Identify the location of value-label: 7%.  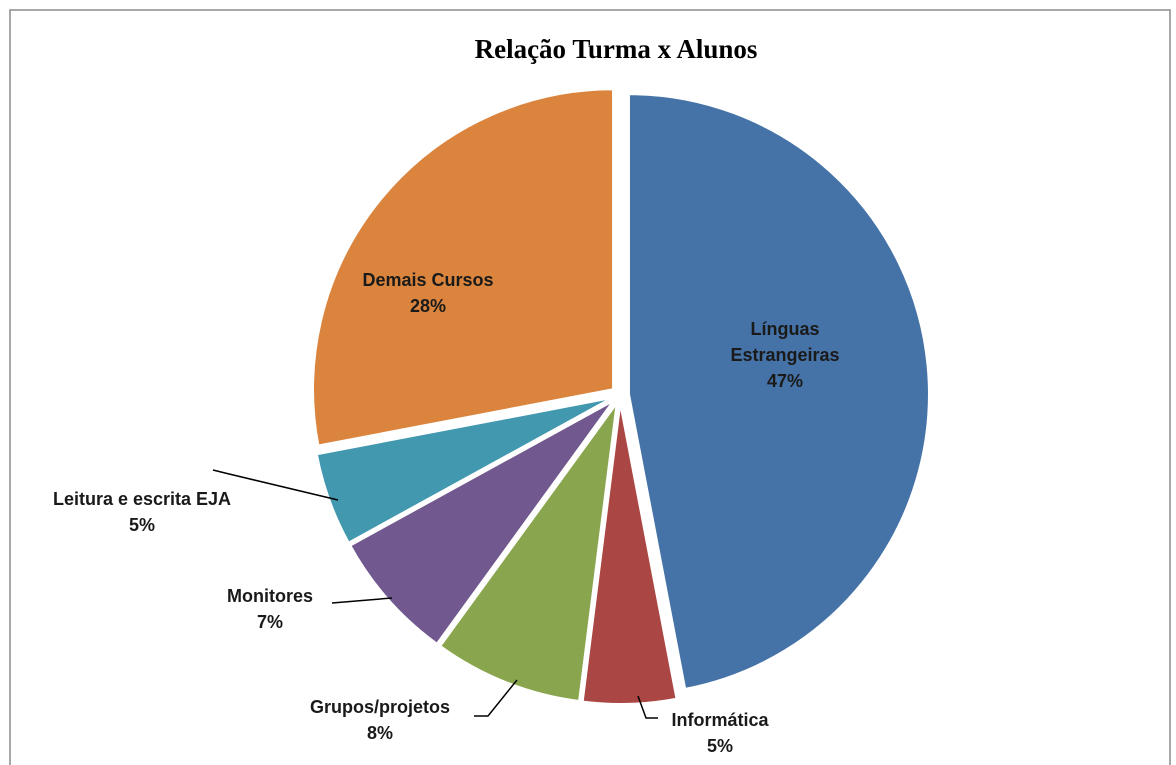
(269, 622).